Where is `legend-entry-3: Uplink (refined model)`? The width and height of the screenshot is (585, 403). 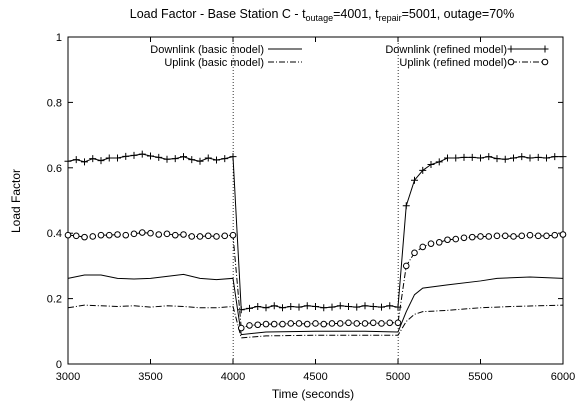
legend-entry-3: Uplink (refined model) is located at coordinates (474, 63).